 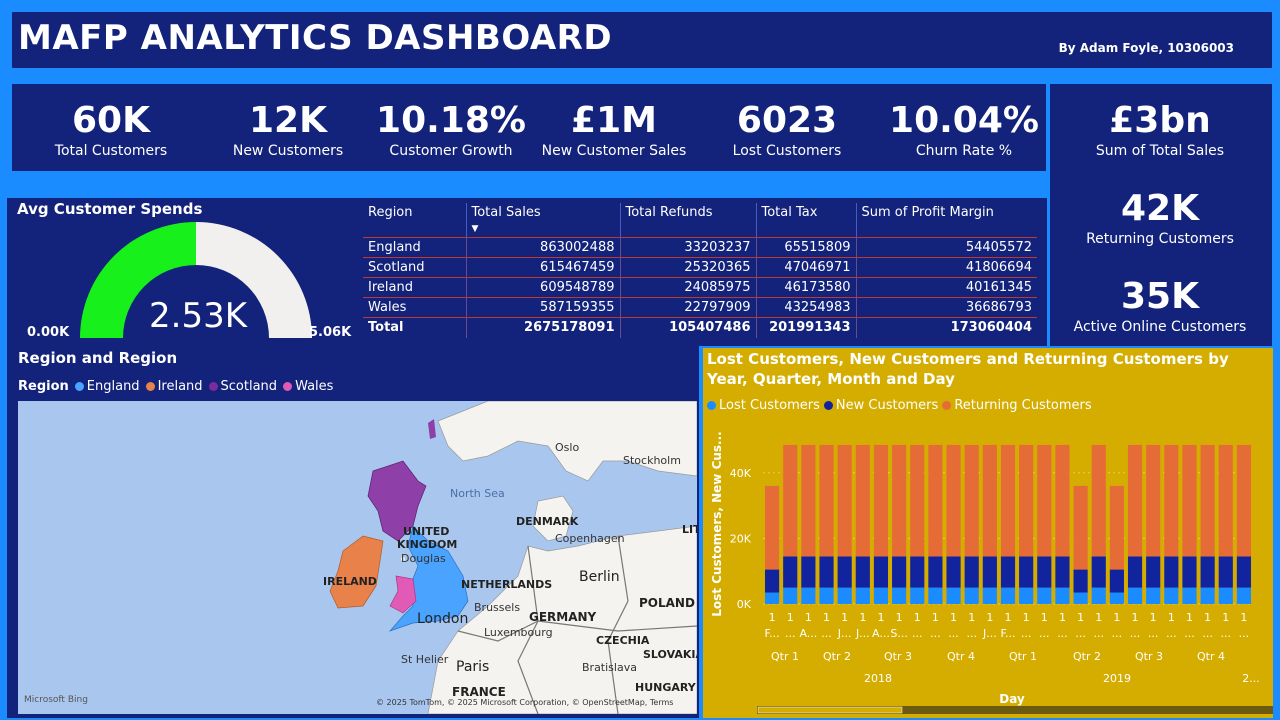 What do you see at coordinates (174, 386) in the screenshot?
I see `legend-item-ireland: Ireland` at bounding box center [174, 386].